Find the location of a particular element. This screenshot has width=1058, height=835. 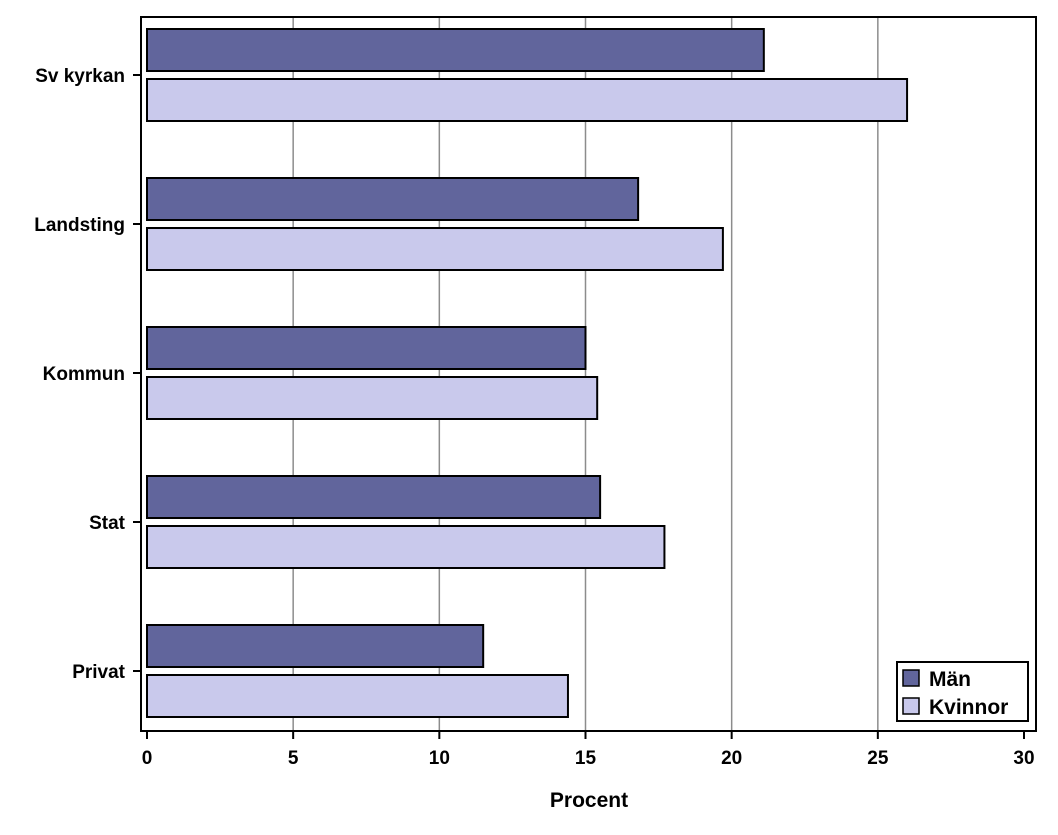

y-tick-label-landsting: Landsting is located at coordinates (79, 225).